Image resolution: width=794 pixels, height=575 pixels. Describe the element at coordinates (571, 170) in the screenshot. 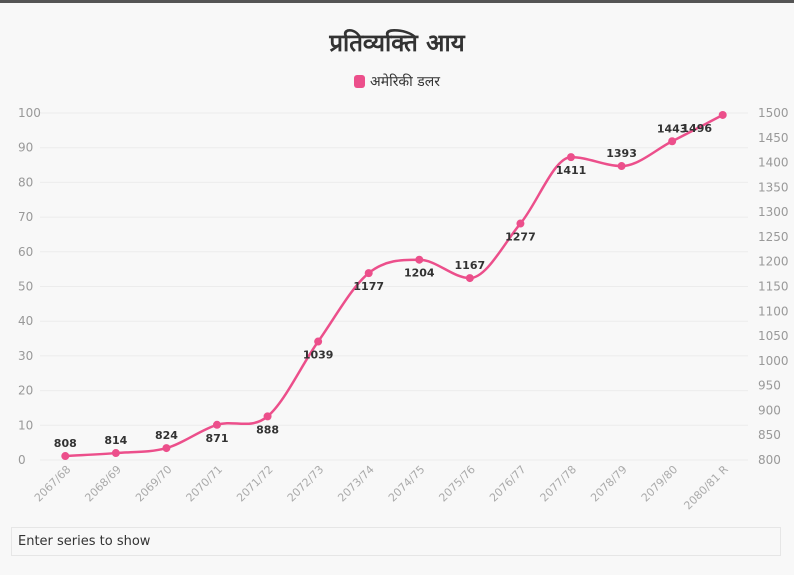

I see `data-label: 1411` at that location.